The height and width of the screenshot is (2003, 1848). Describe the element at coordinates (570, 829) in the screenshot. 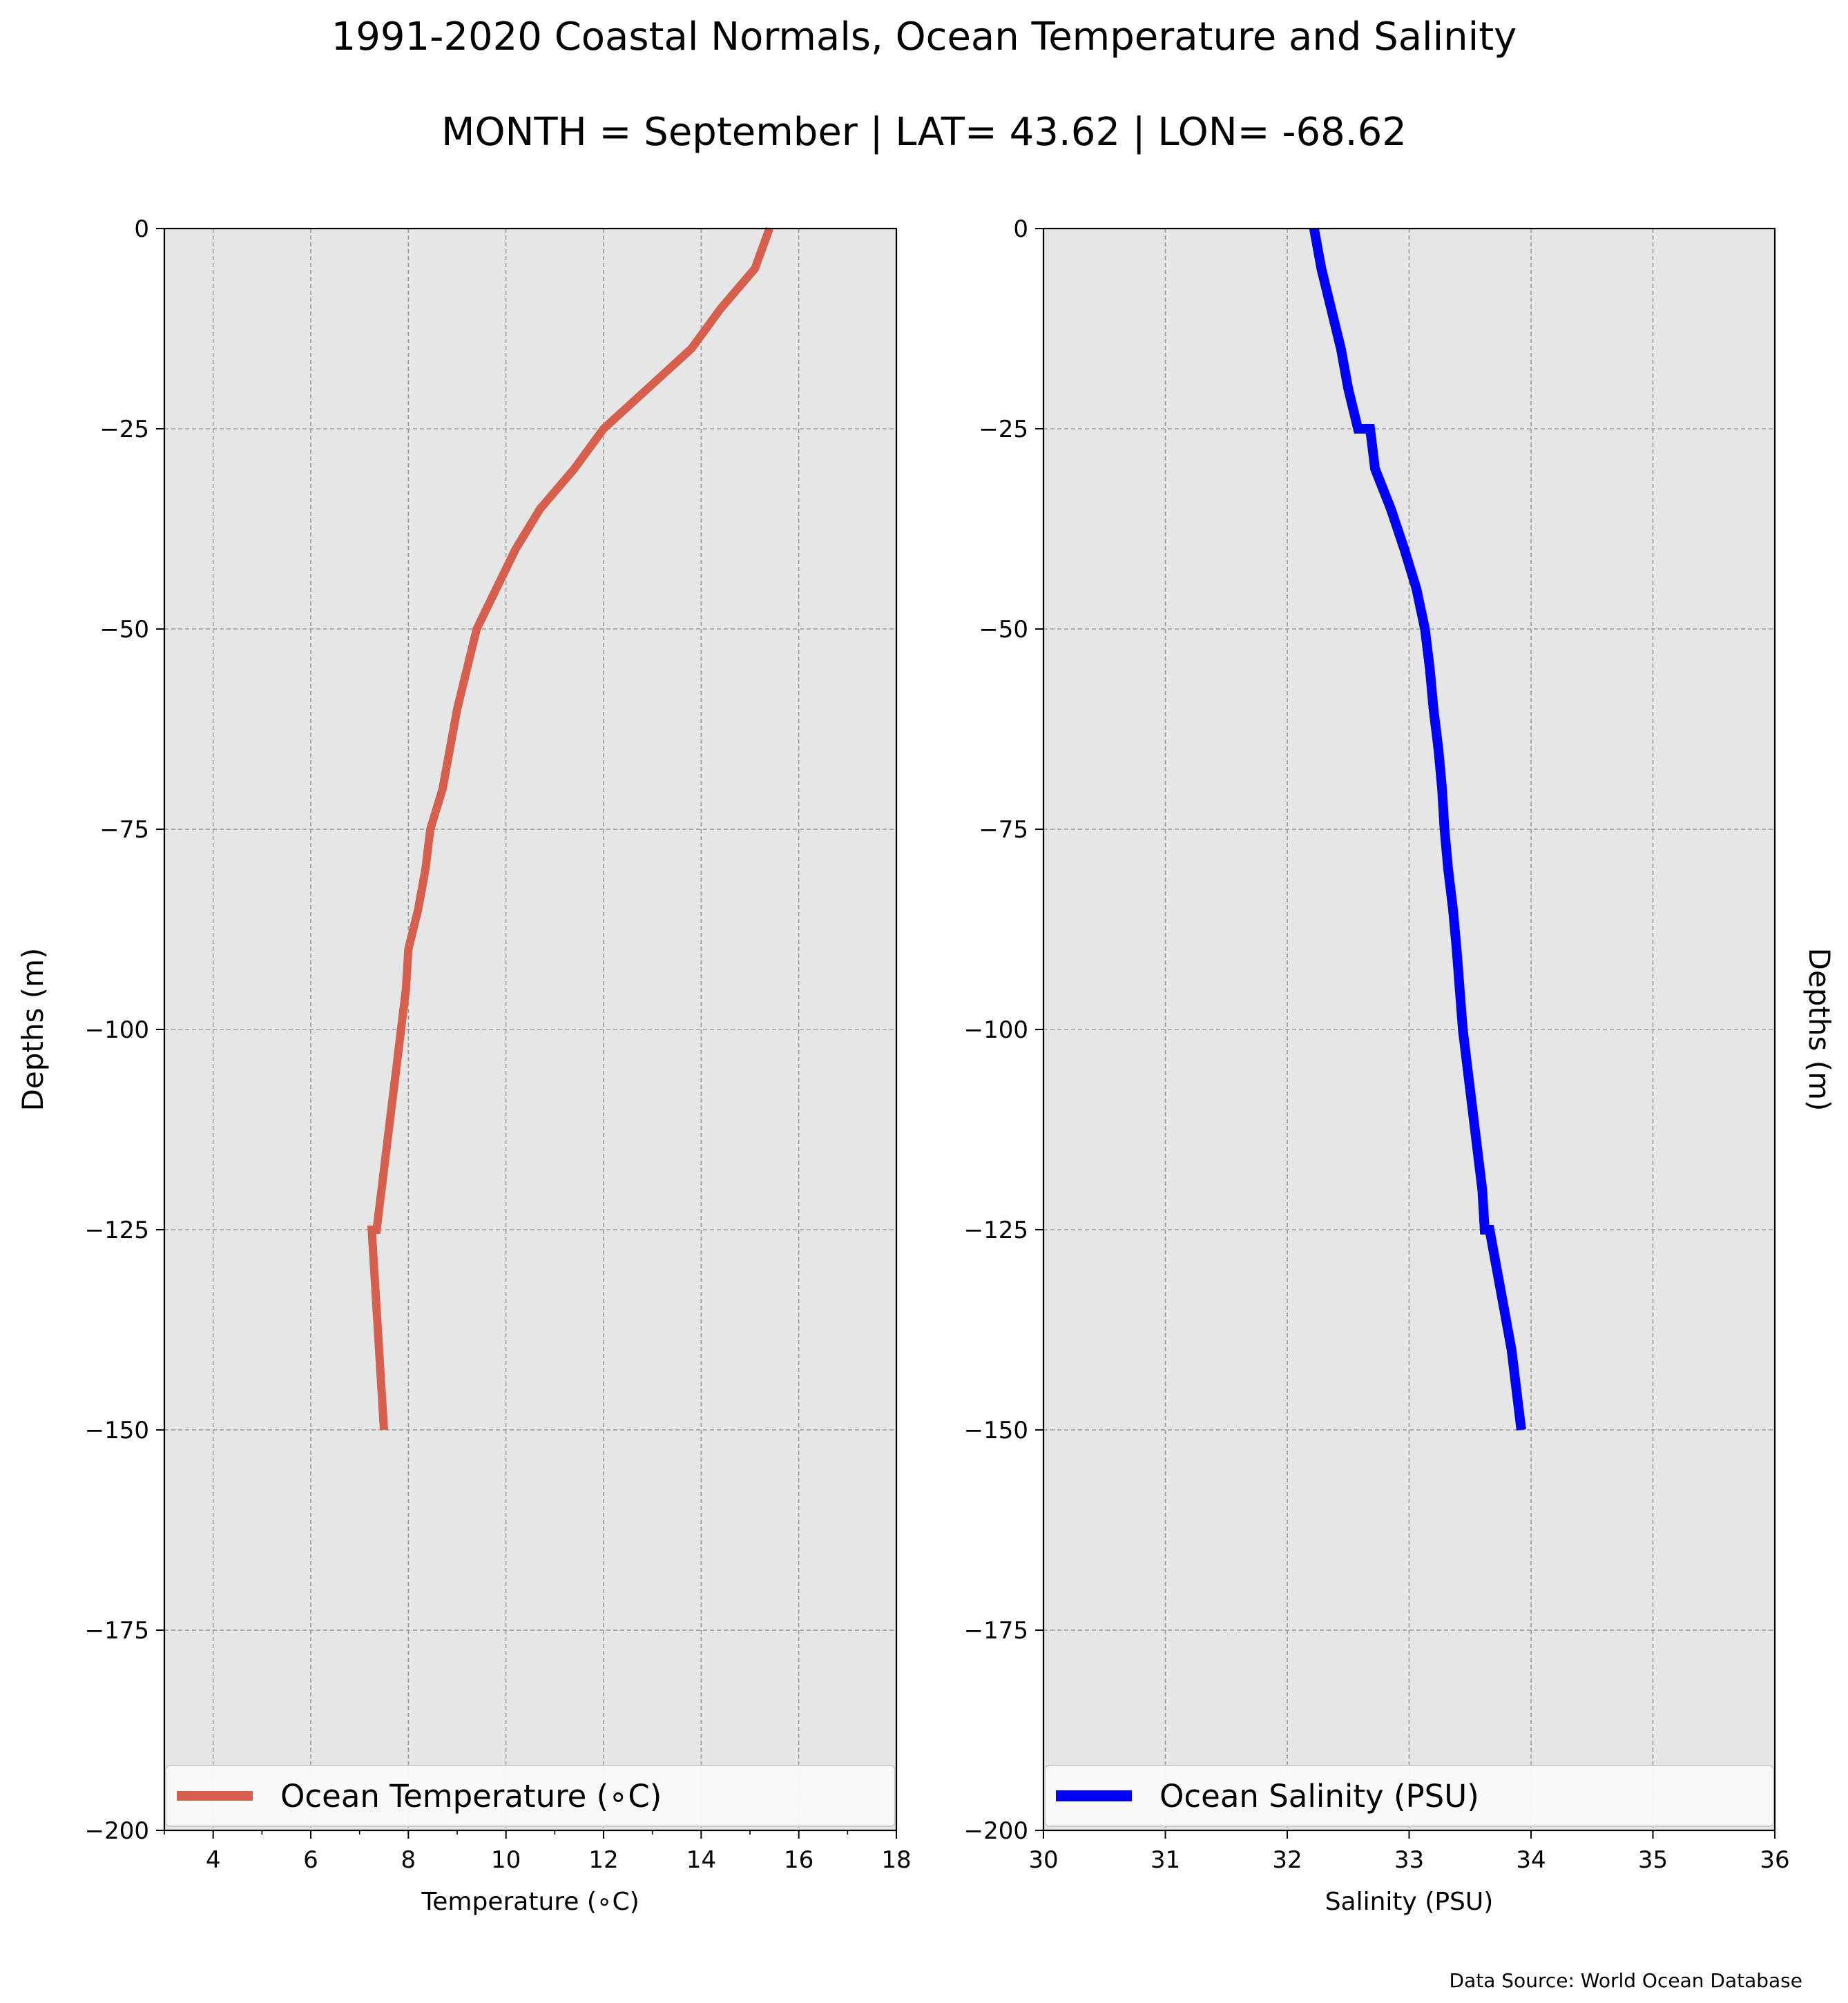

I see `temperature-series-line` at that location.